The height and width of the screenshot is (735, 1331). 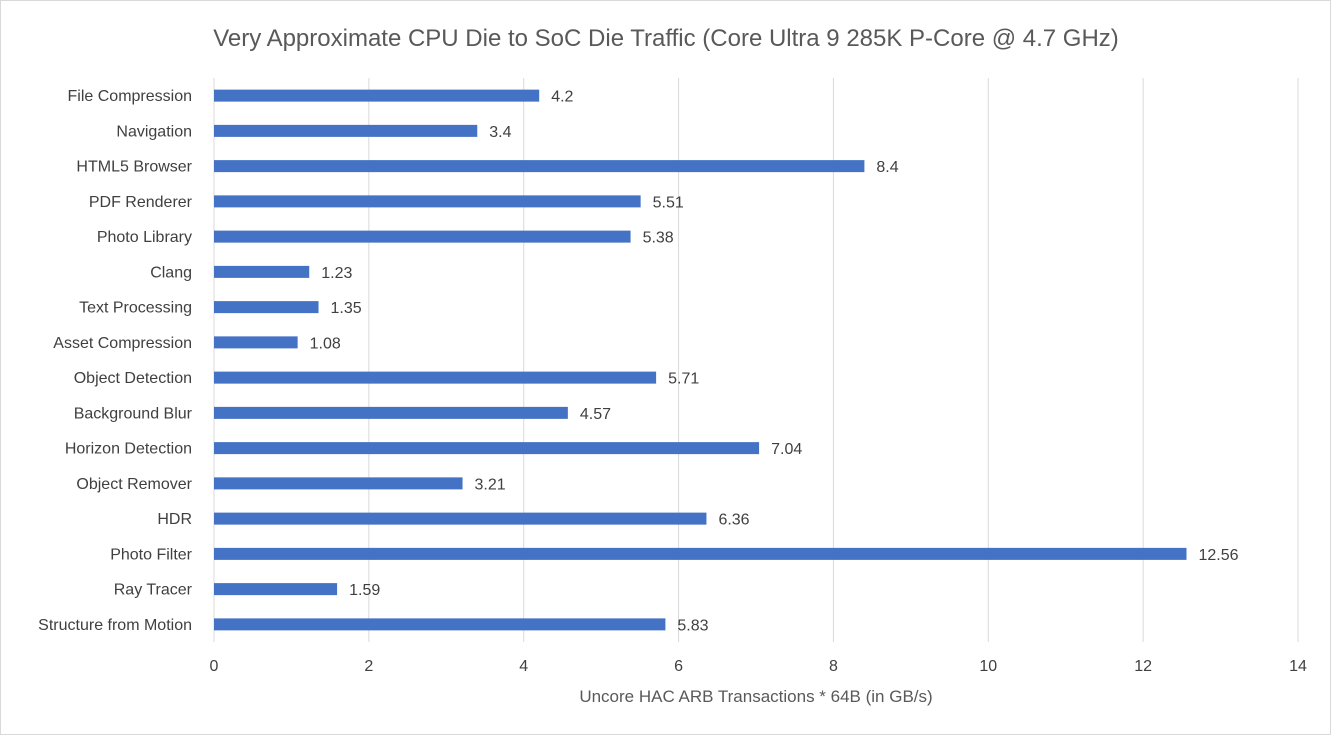 What do you see at coordinates (733, 520) in the screenshot?
I see `data-label: 6.36` at bounding box center [733, 520].